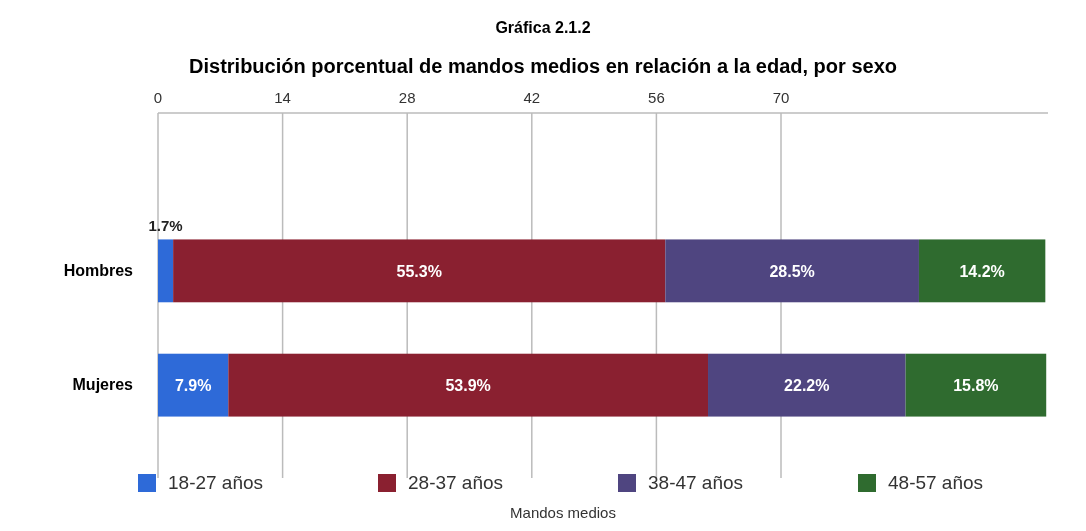 This screenshot has height=531, width=1086. I want to click on data-label: 15.8%, so click(976, 386).